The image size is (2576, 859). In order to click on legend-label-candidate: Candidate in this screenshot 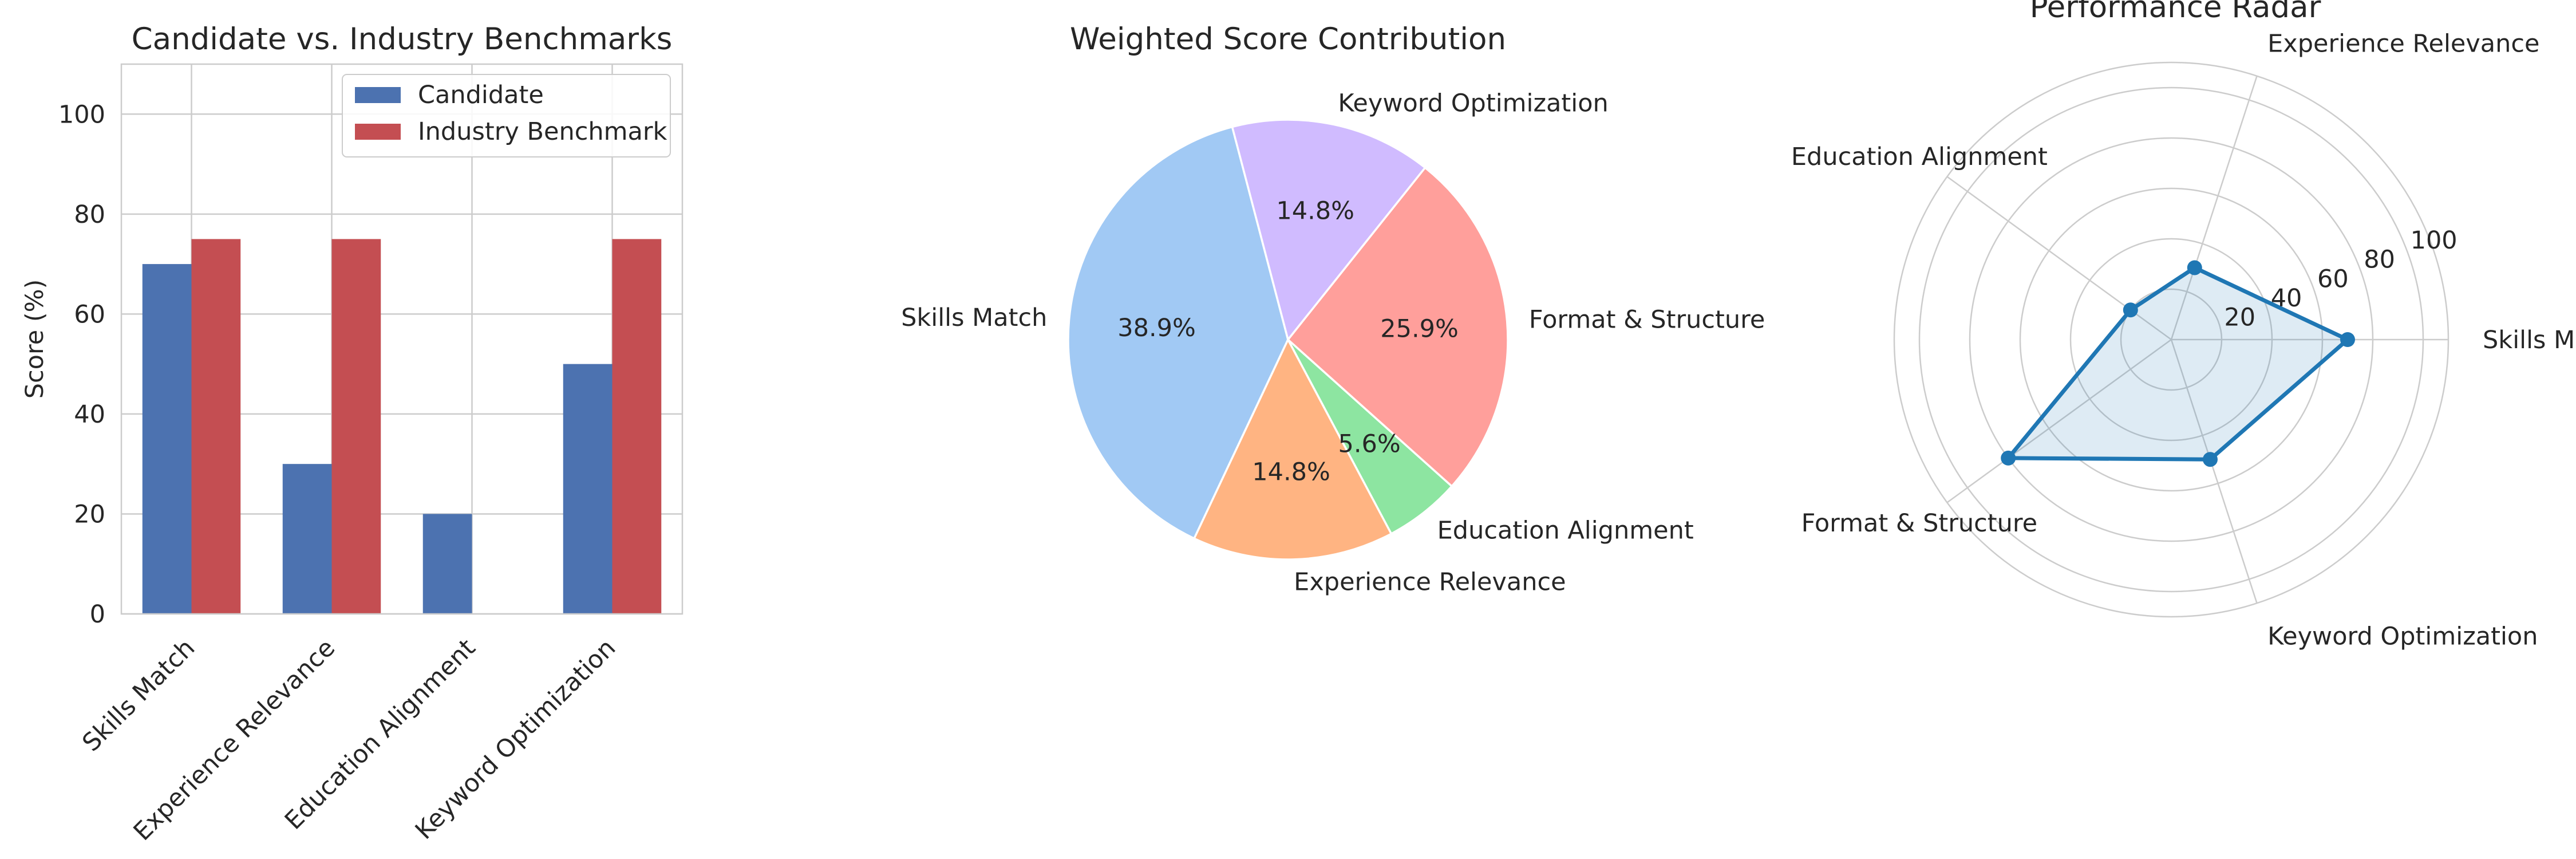, I will do `click(481, 95)`.